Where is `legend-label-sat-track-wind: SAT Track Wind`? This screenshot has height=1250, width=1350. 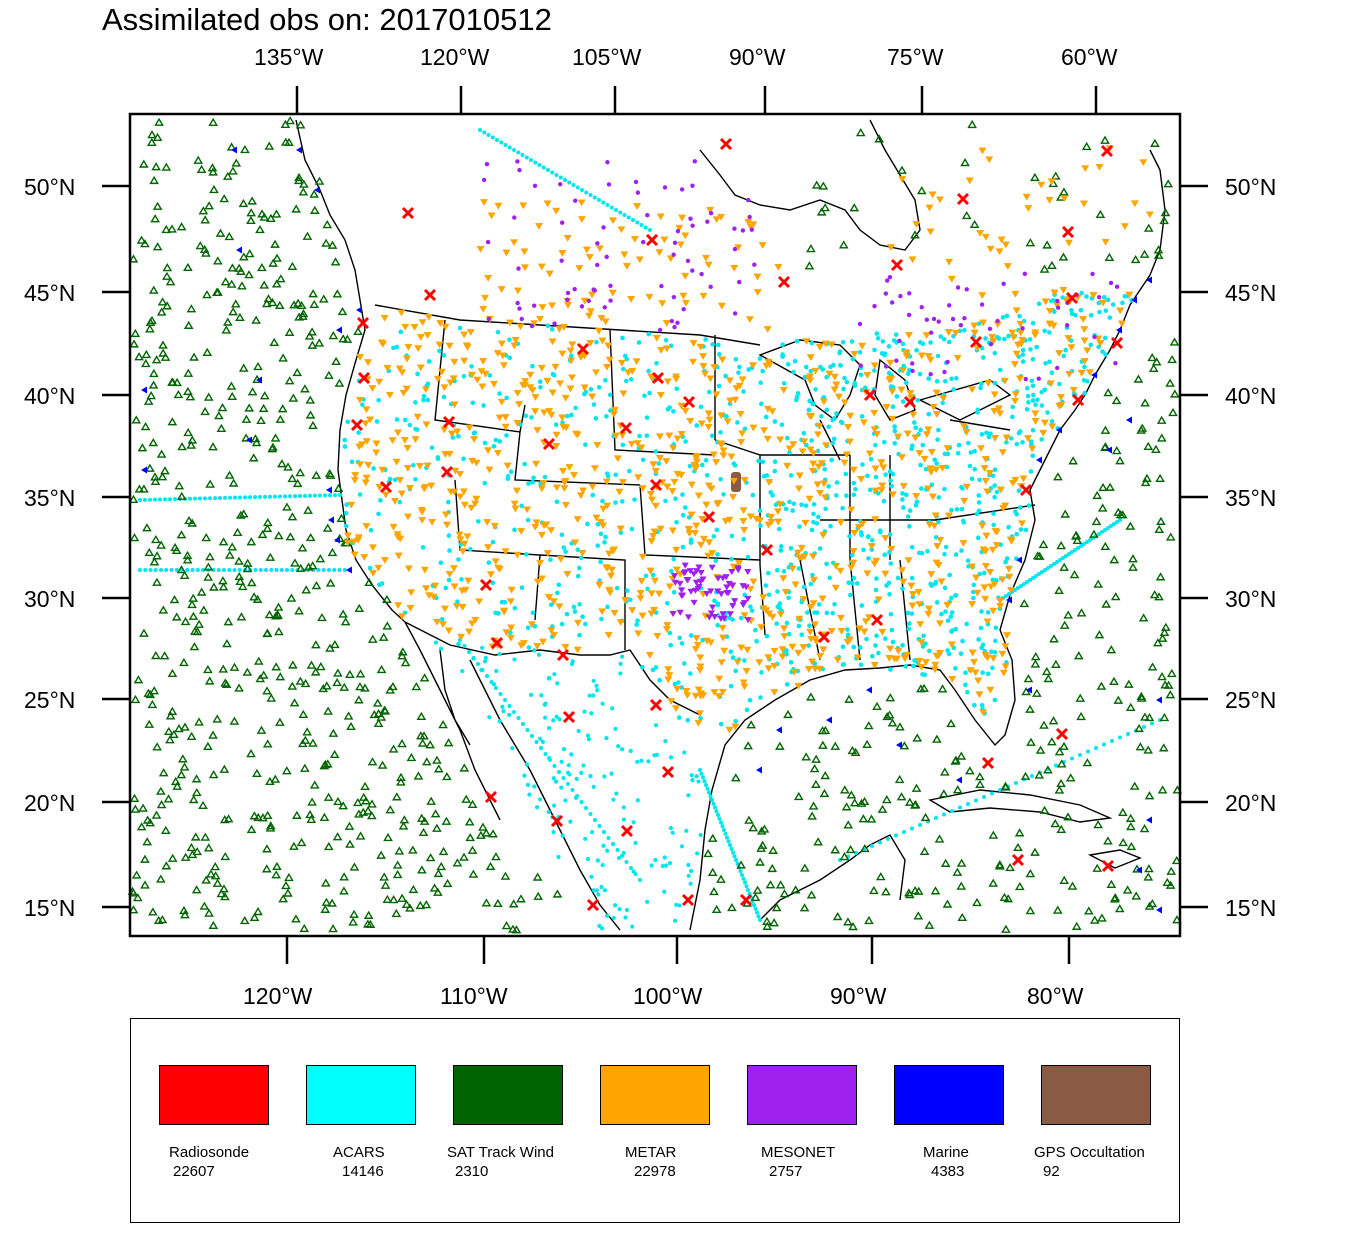
legend-label-sat-track-wind: SAT Track Wind is located at coordinates (500, 1152).